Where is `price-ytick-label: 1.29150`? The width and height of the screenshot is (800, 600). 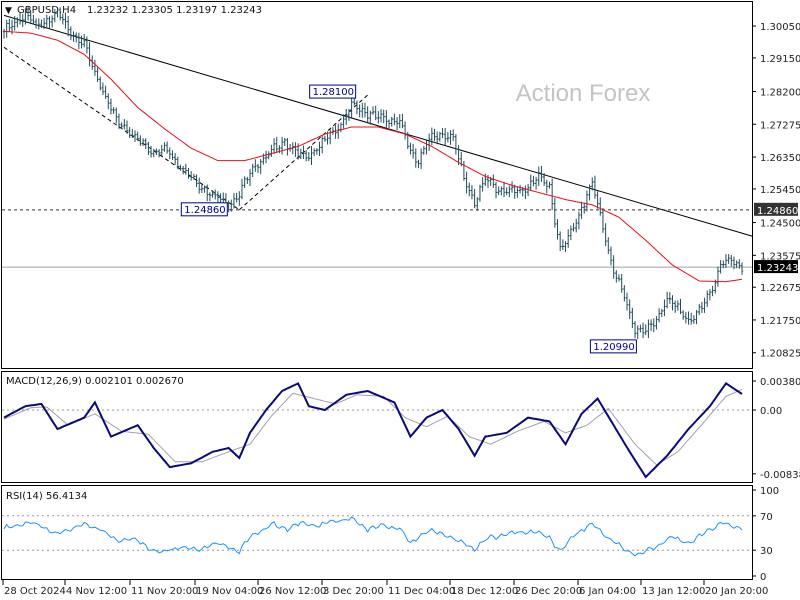
price-ytick-label: 1.29150 is located at coordinates (780, 59).